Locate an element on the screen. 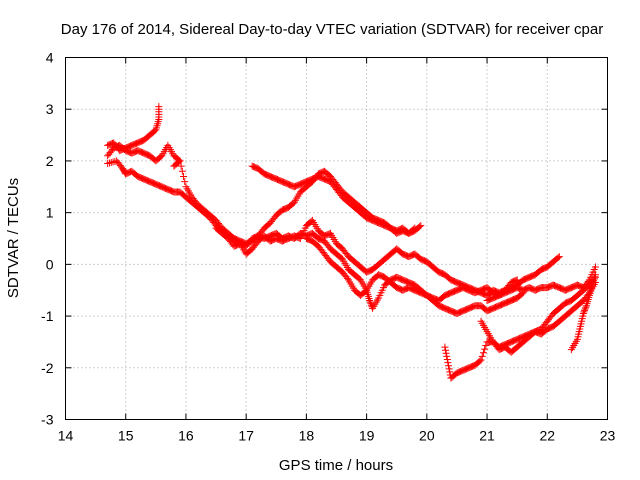 The width and height of the screenshot is (640, 480). x-tick-label: 22 is located at coordinates (547, 436).